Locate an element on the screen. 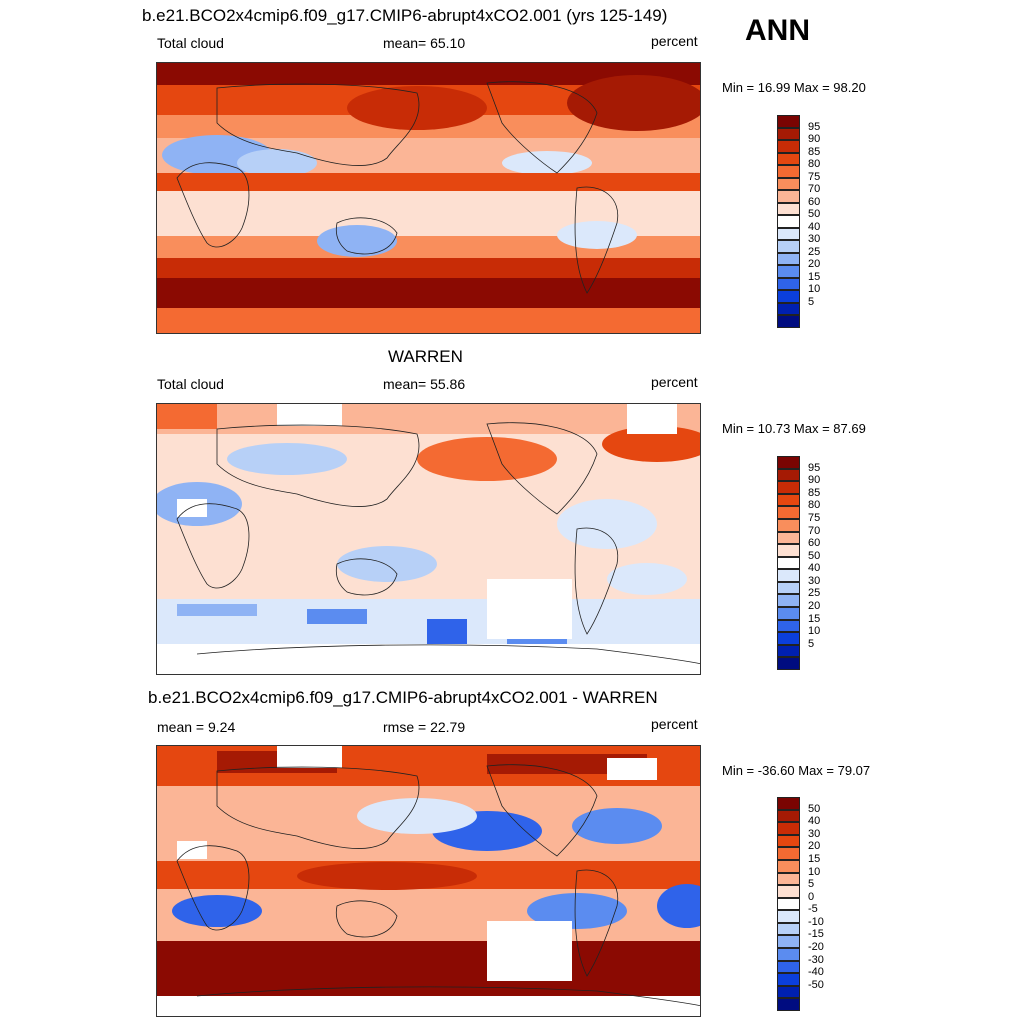  map2-missing-d is located at coordinates (529, 609).